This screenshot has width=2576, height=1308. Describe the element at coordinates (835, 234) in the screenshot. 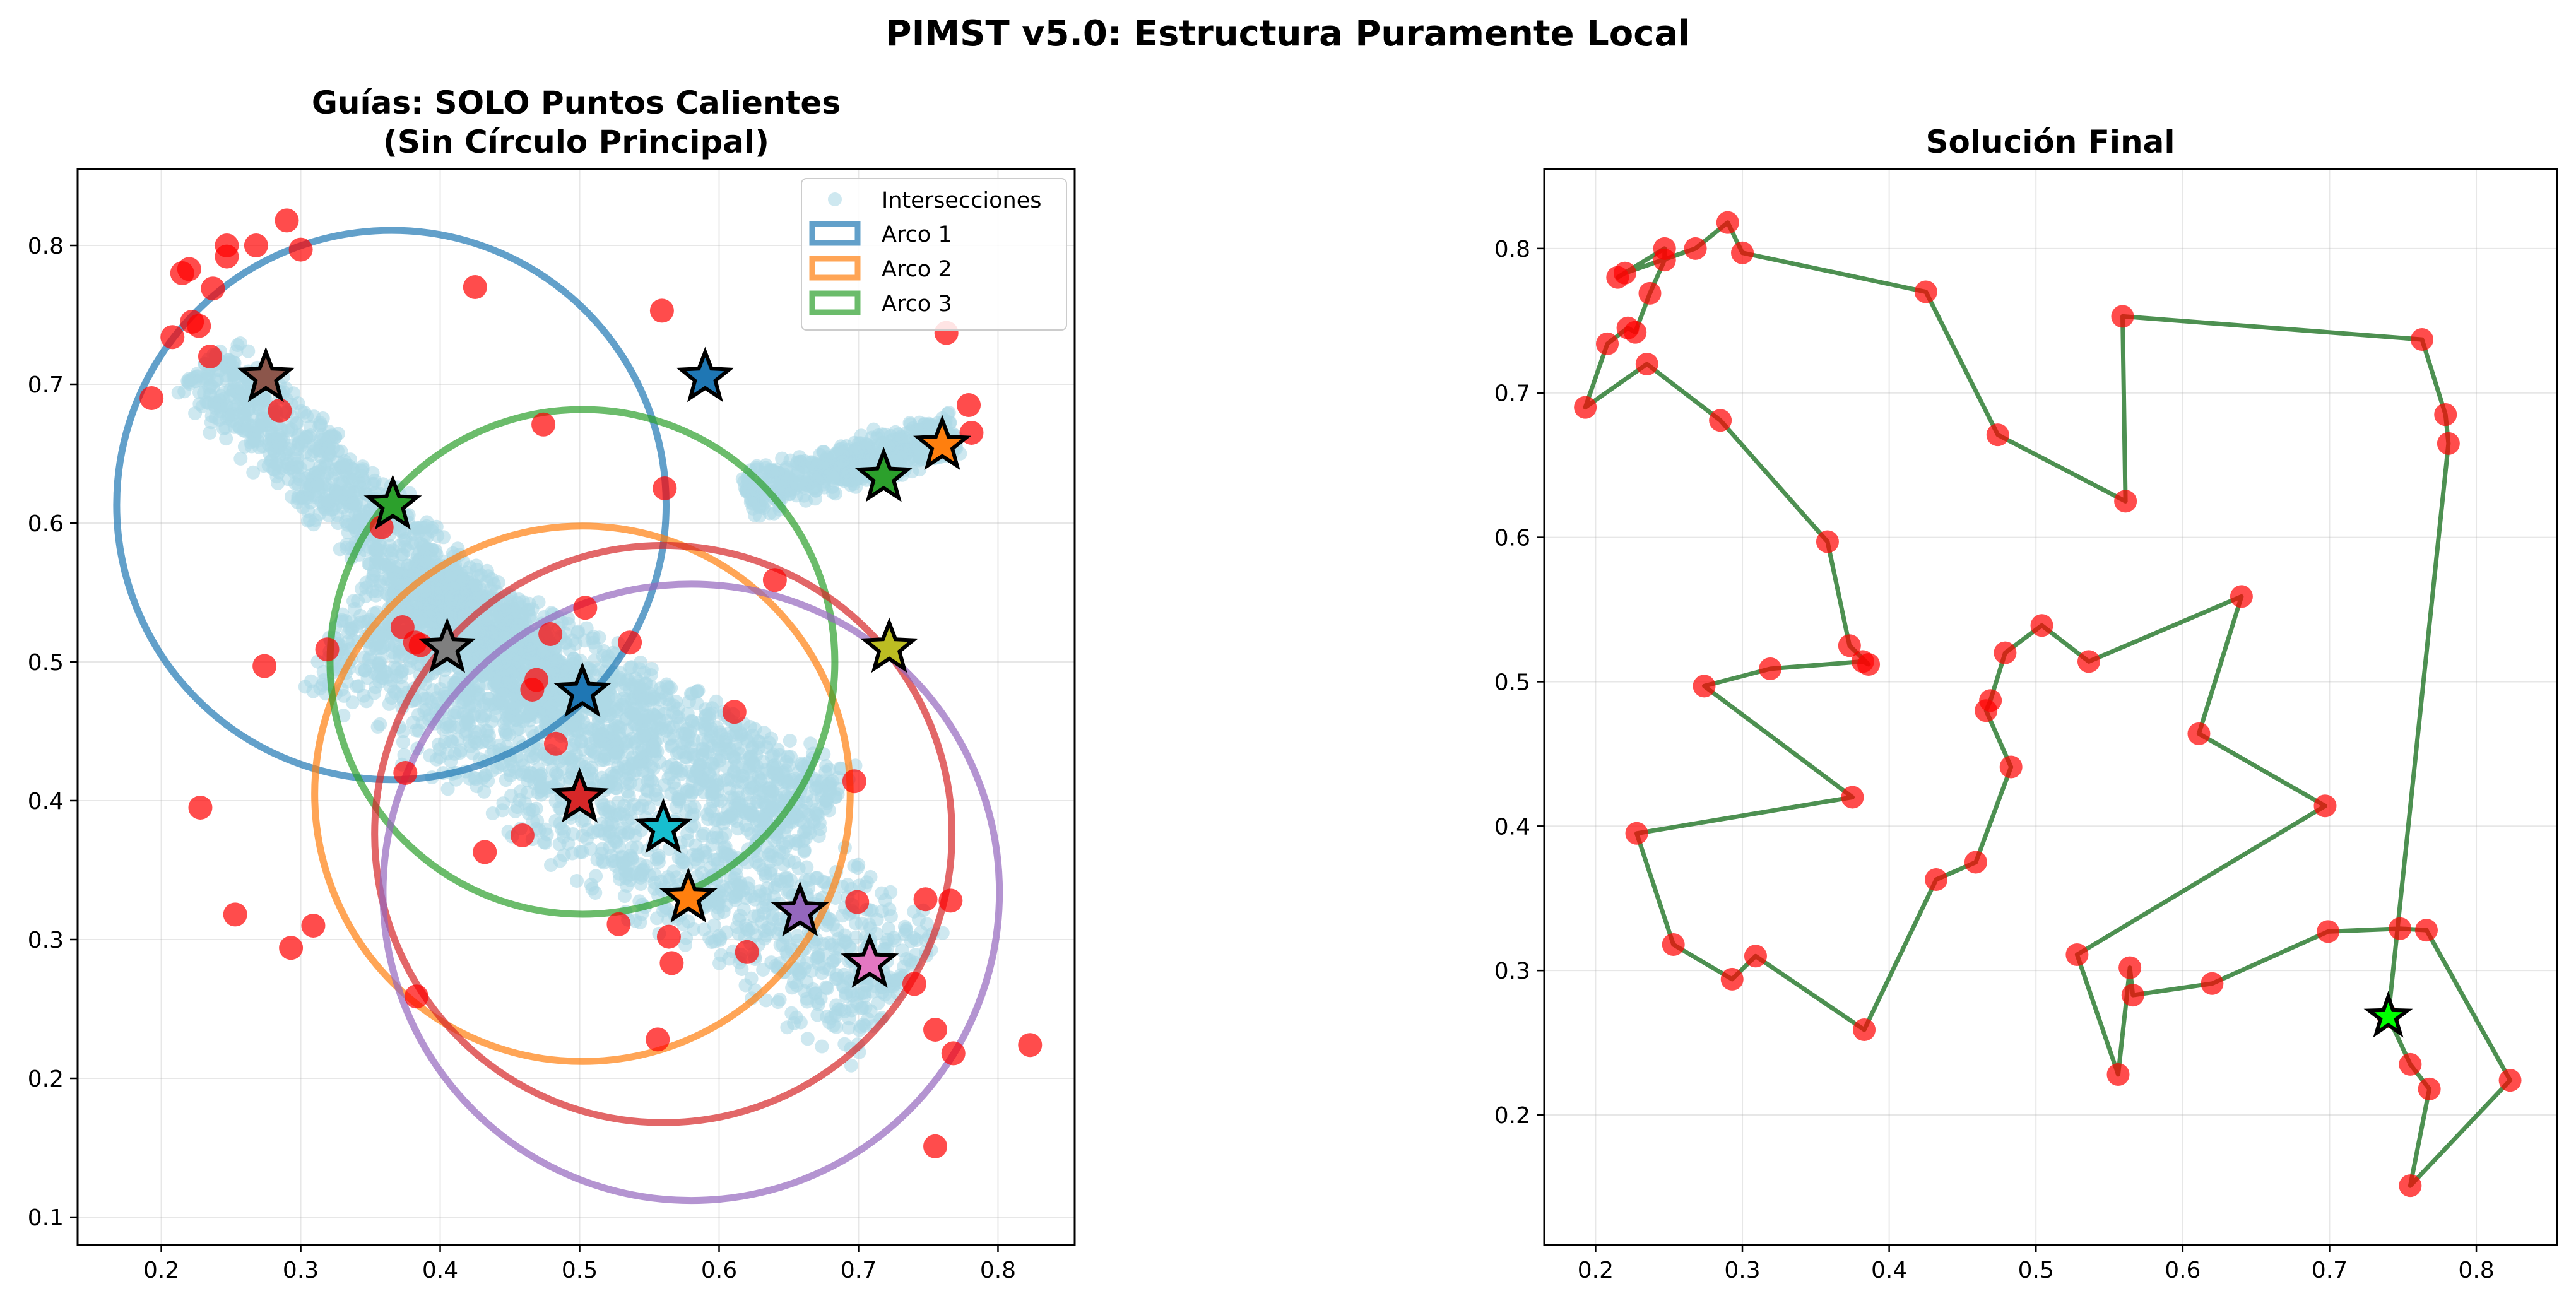

I see `legend-arco1-swatch` at that location.